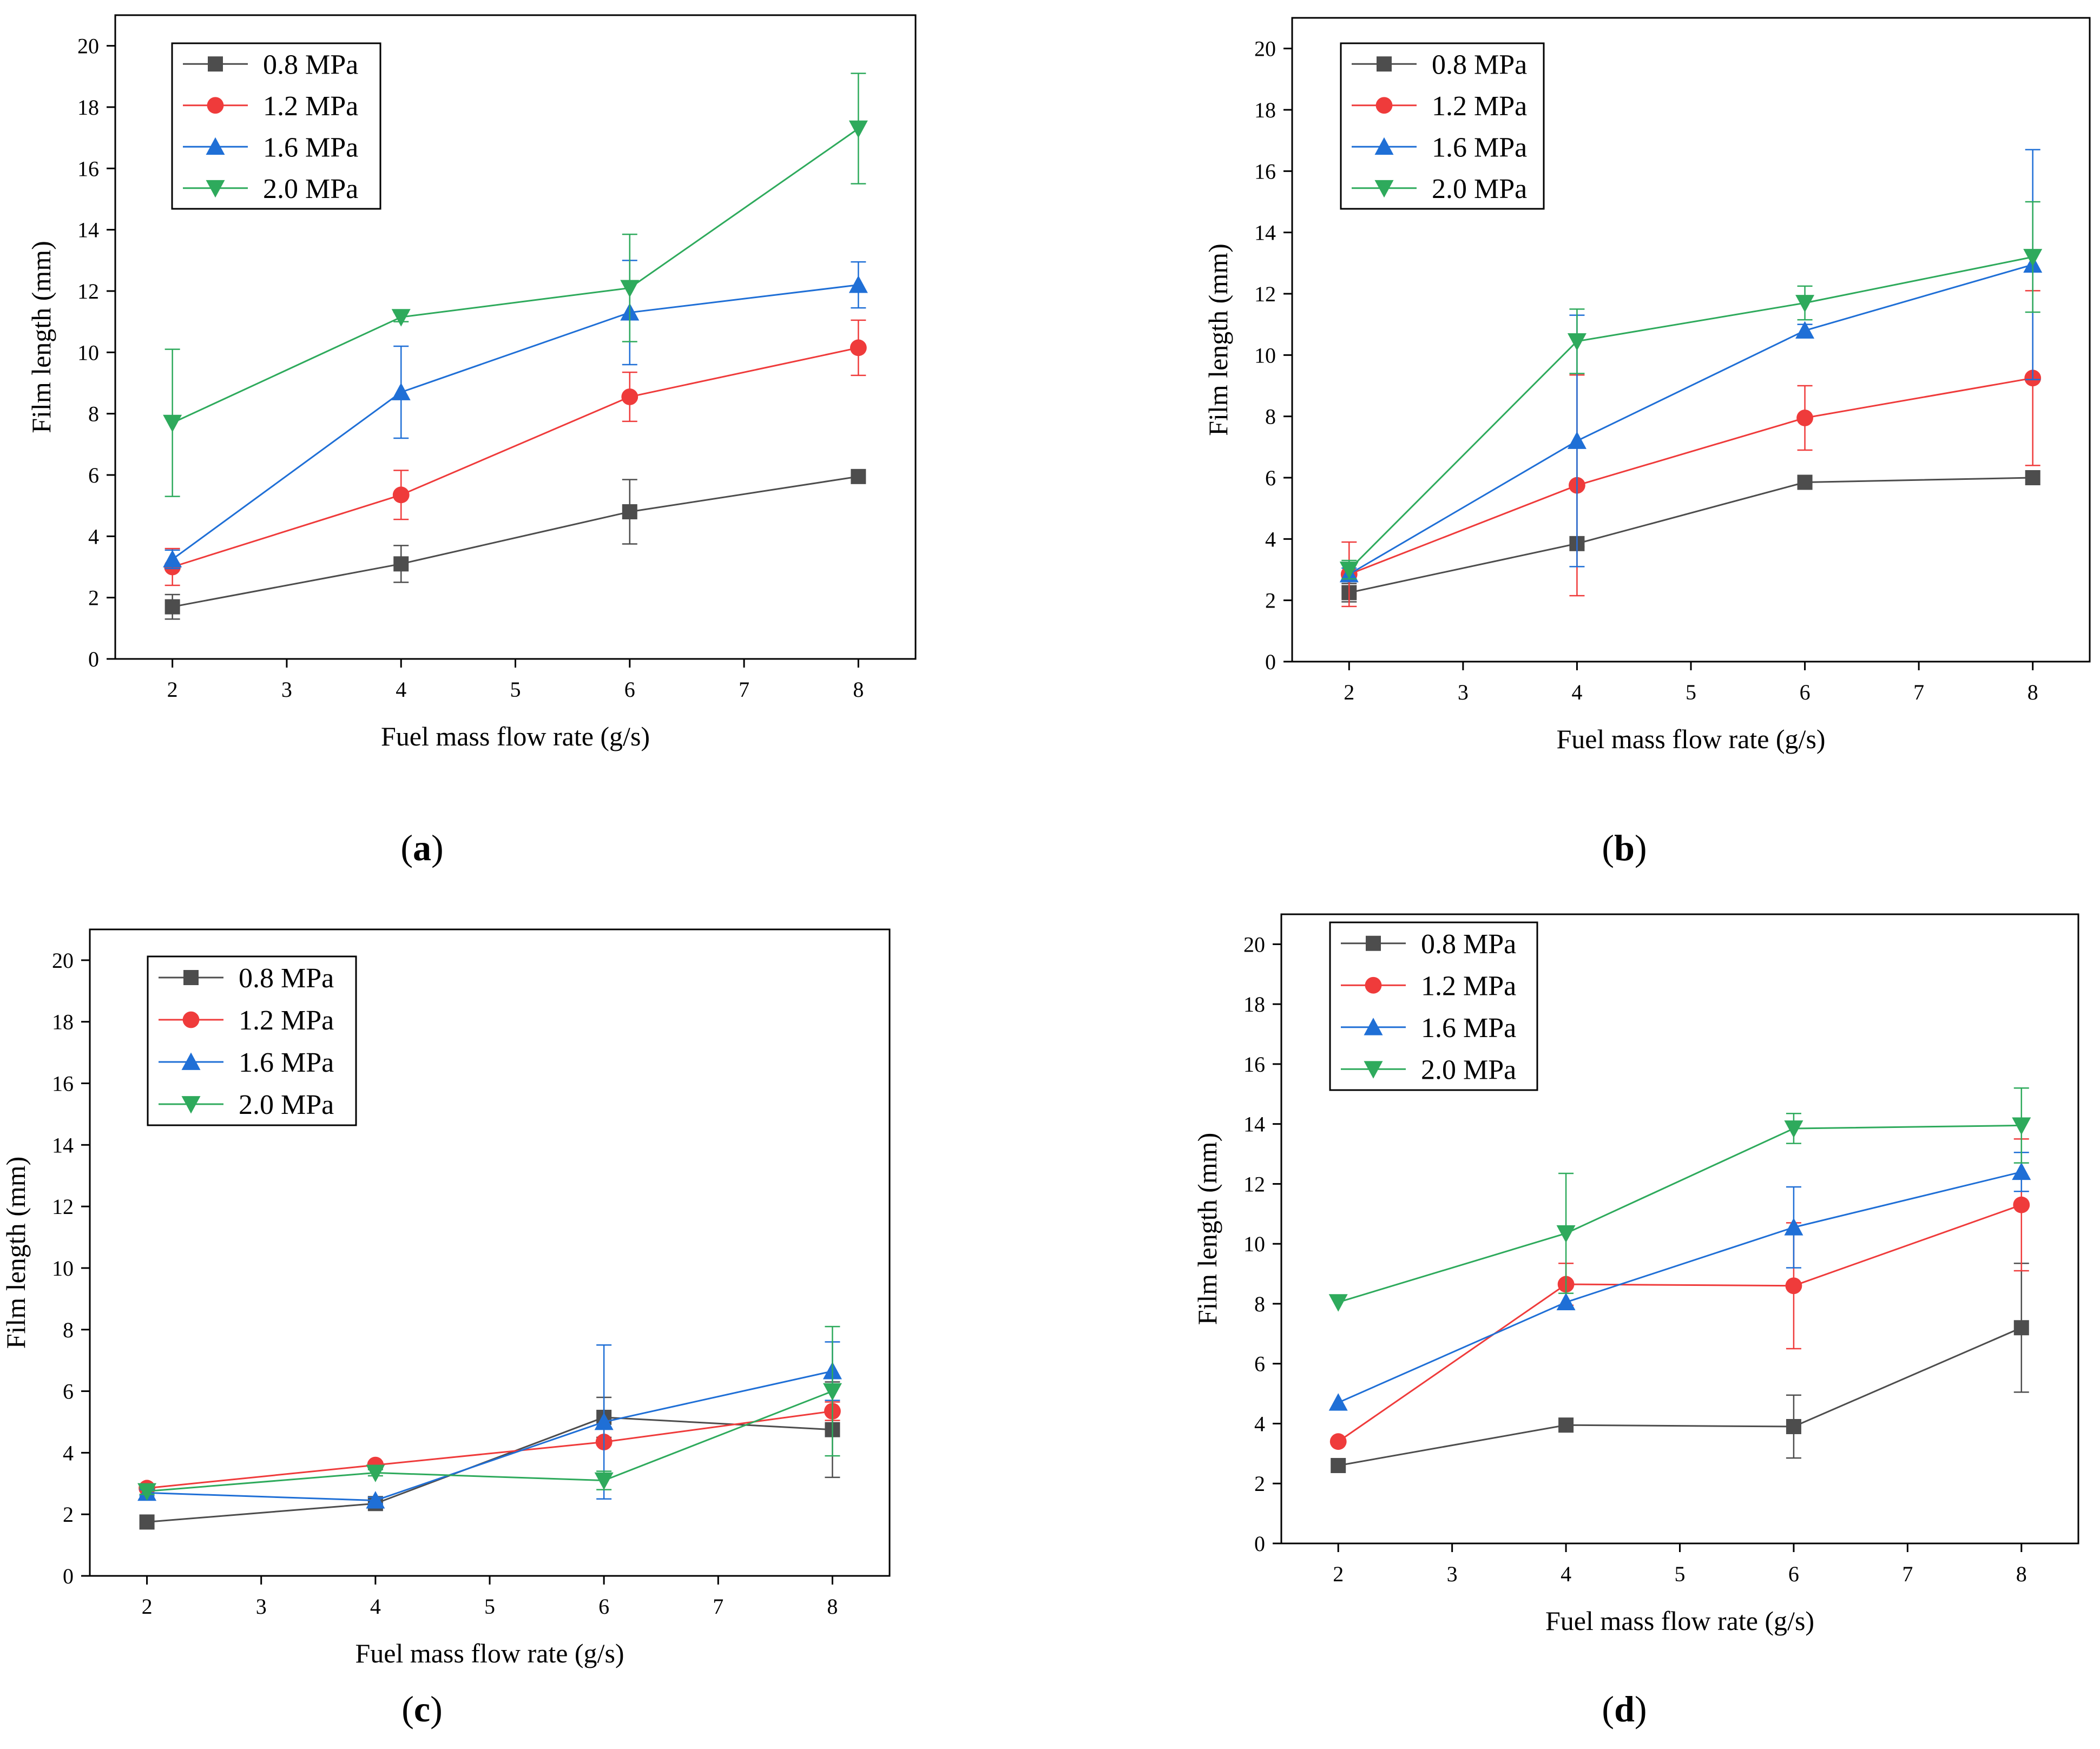 This screenshot has height=1749, width=2100. What do you see at coordinates (1270, 662) in the screenshot?
I see `y-tick-label: 0` at bounding box center [1270, 662].